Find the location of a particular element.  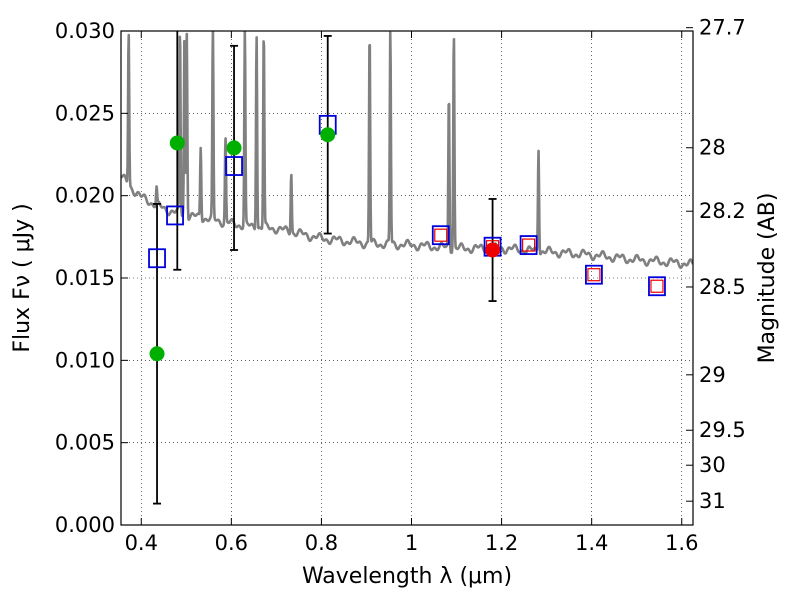

mag-tick-label: 31 is located at coordinates (712, 501).